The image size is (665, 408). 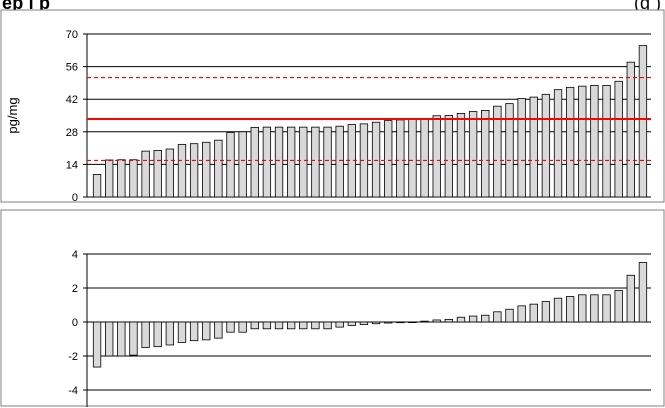 What do you see at coordinates (12, 115) in the screenshot?
I see `y-axis-label: pg/mg` at bounding box center [12, 115].